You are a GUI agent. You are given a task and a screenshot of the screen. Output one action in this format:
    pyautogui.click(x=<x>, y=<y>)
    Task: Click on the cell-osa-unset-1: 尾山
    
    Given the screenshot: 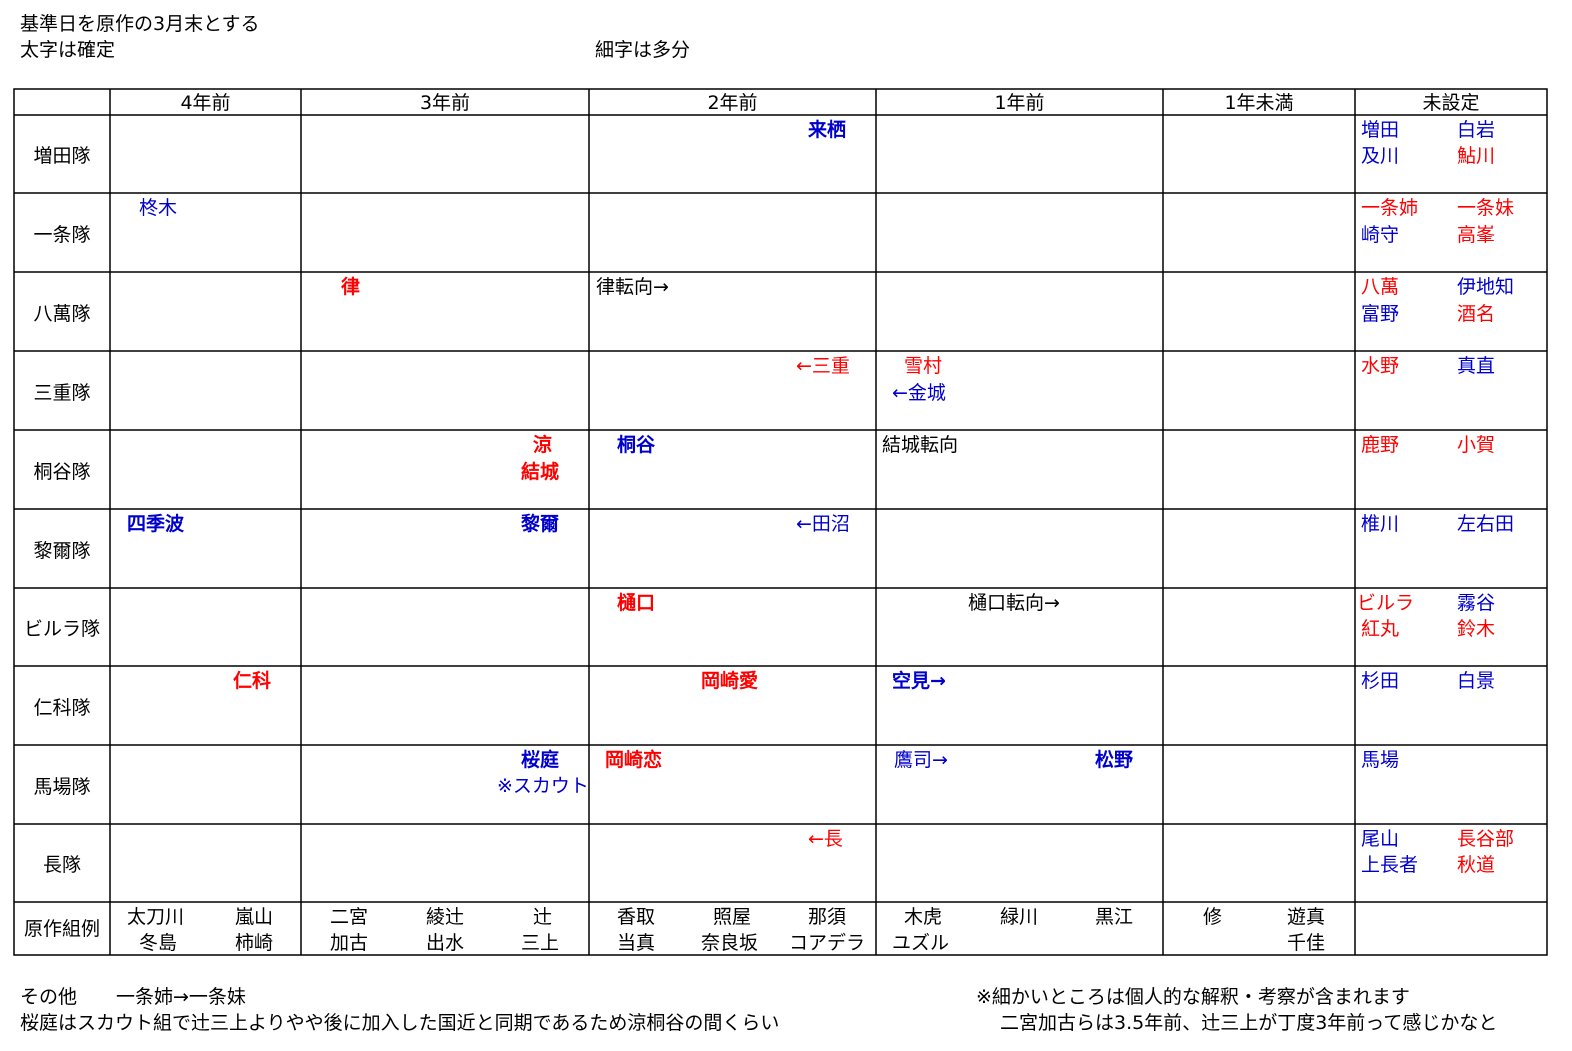 What is the action you would take?
    pyautogui.click(x=1380, y=839)
    